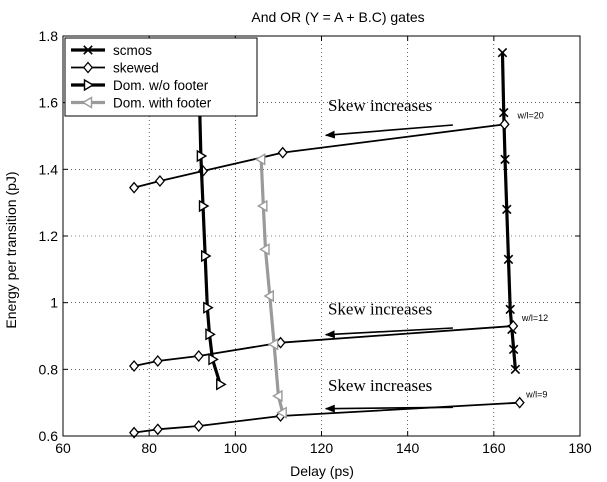 Image resolution: width=607 pixels, height=482 pixels. I want to click on legend-label: Dom. with footer, so click(162, 103).